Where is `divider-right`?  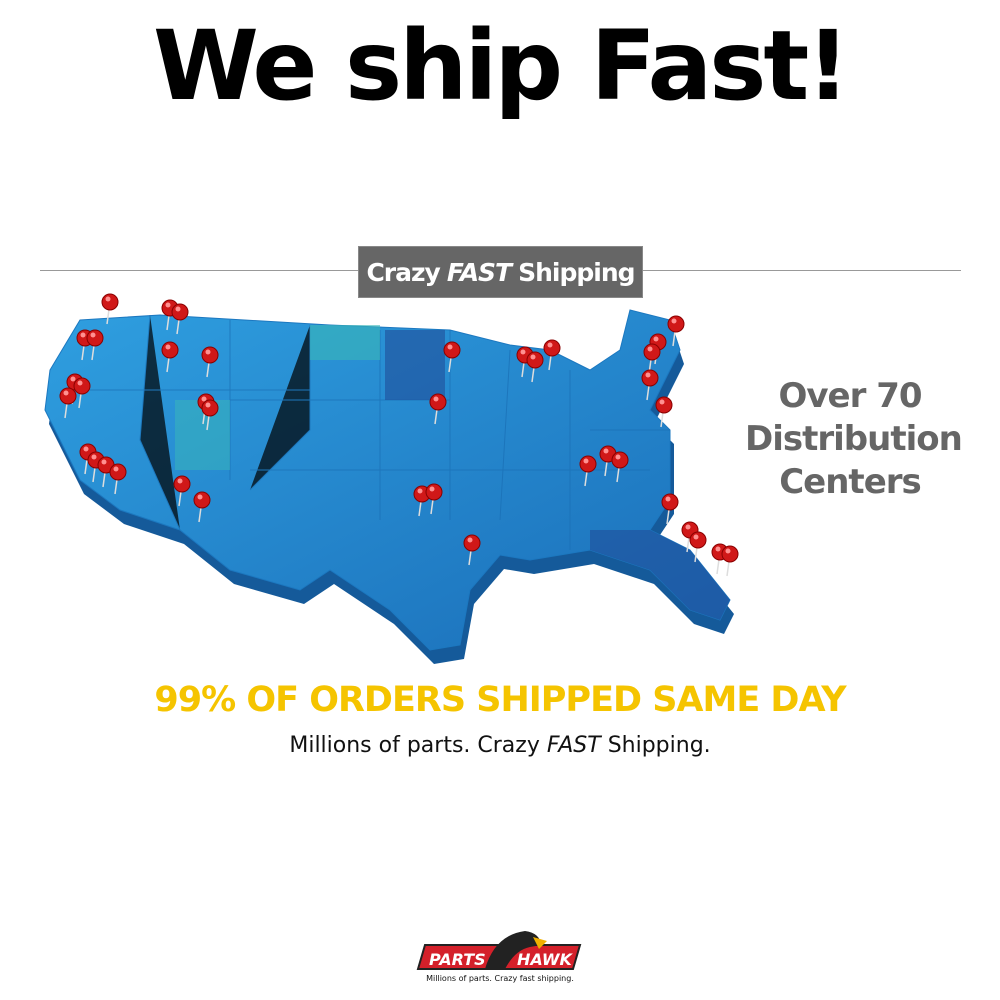
divider-right is located at coordinates (801, 270).